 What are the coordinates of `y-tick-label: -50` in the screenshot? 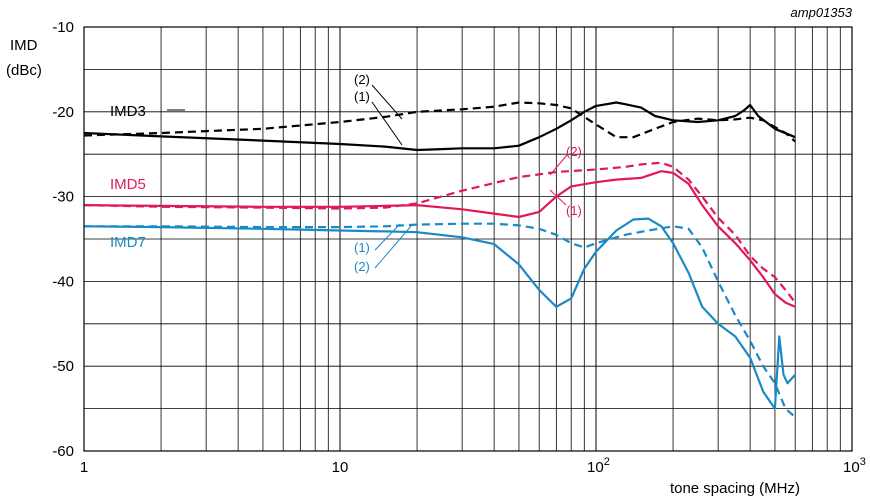 It's located at (63, 366).